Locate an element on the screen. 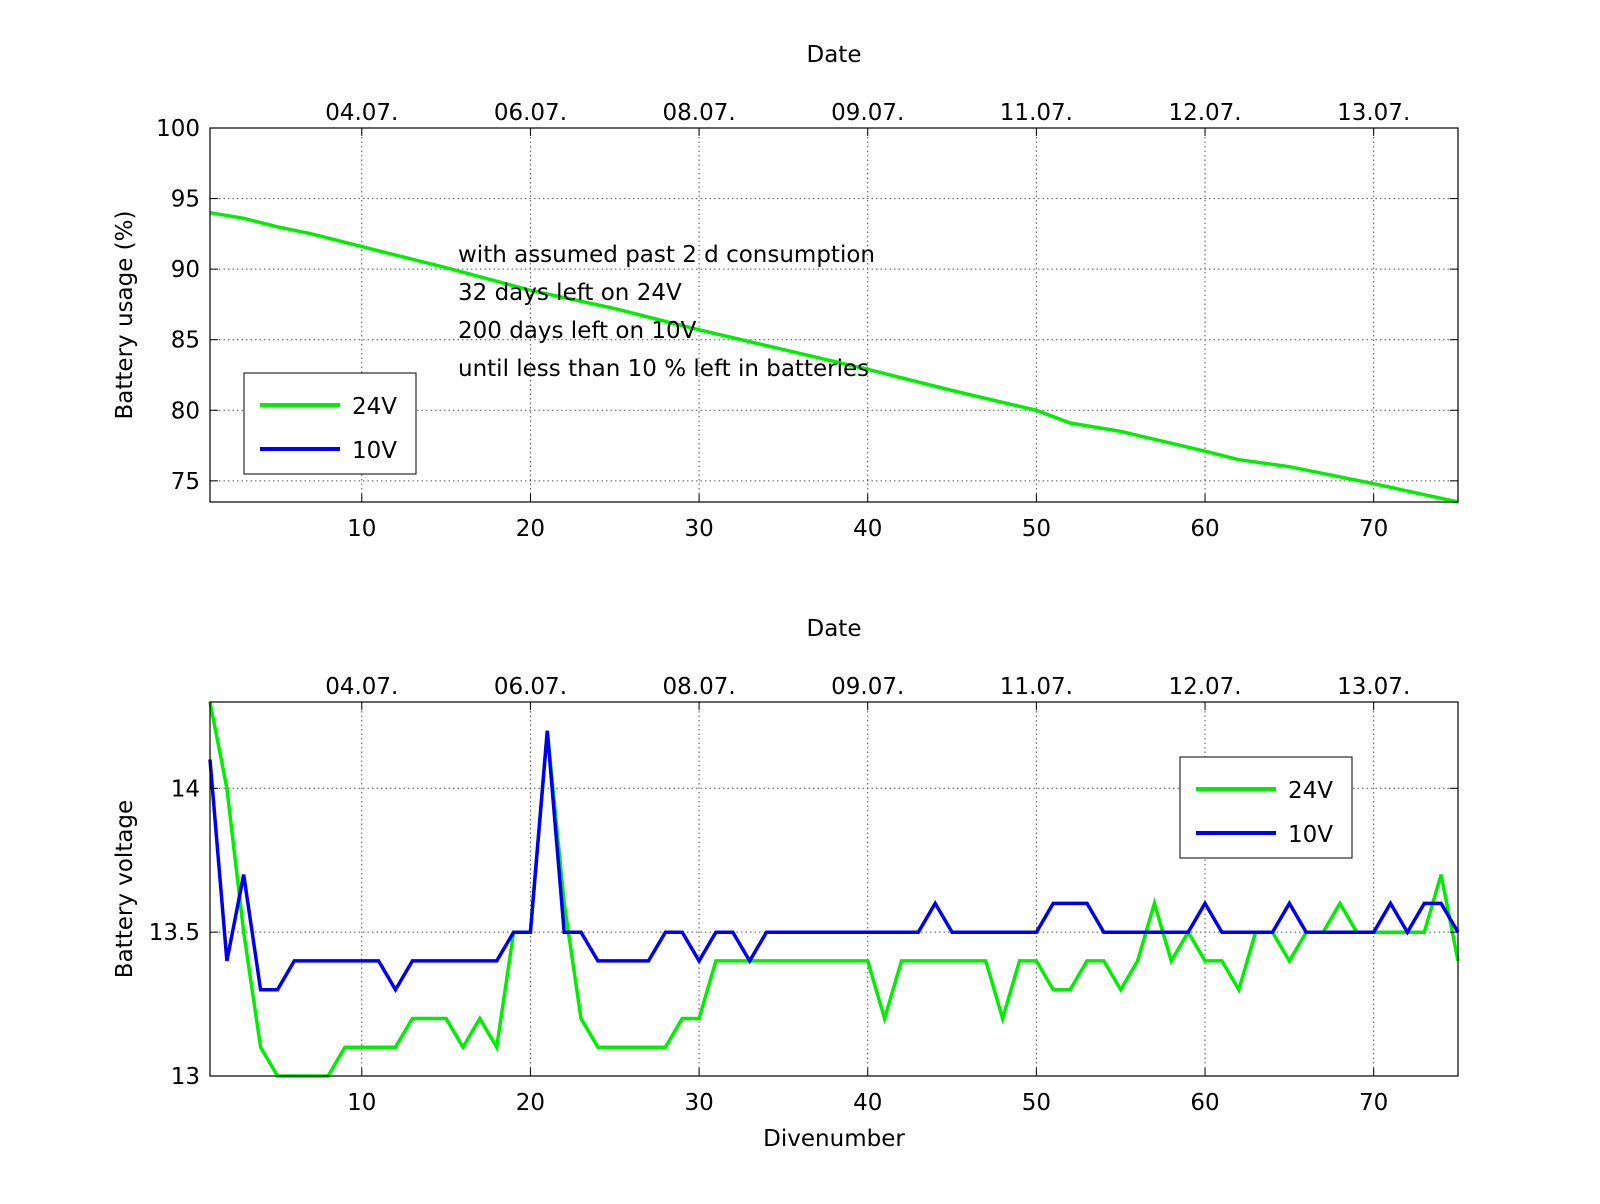  y-axis-label: Battery usage (%) is located at coordinates (125, 315).